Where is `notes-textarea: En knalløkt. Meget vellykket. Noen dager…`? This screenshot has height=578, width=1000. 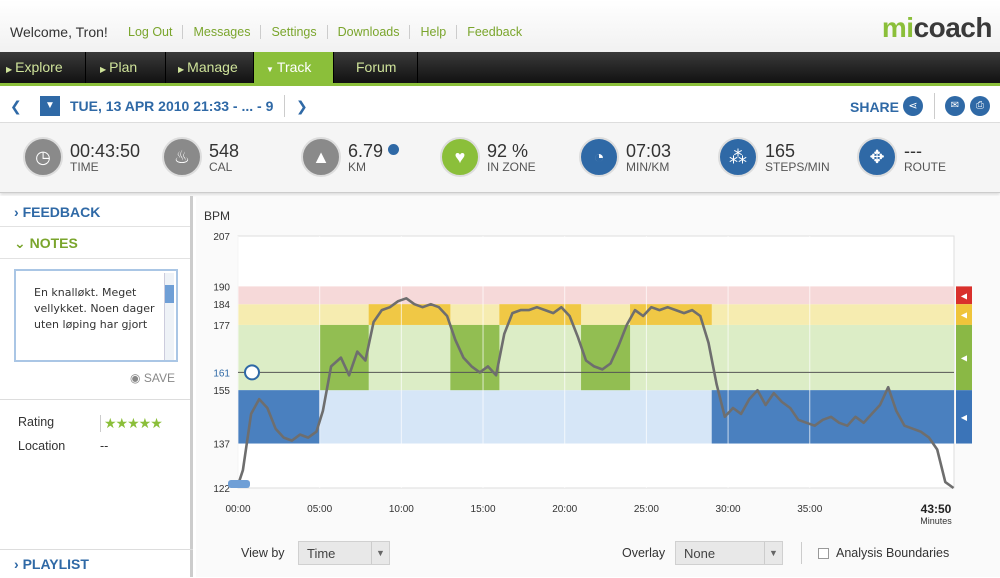
notes-textarea: En knalløkt. Meget vellykket. Noen dager… is located at coordinates (96, 315).